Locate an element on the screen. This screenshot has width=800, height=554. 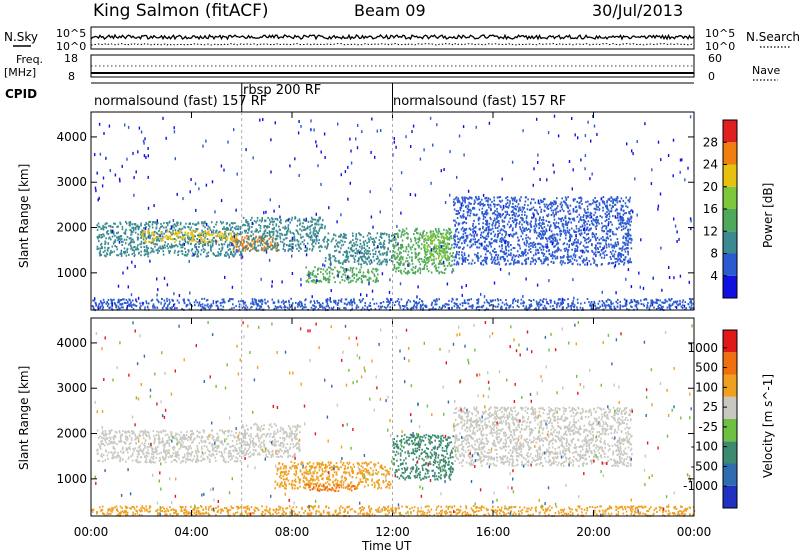
nave-tick-bottom: 0 is located at coordinates (711, 76).